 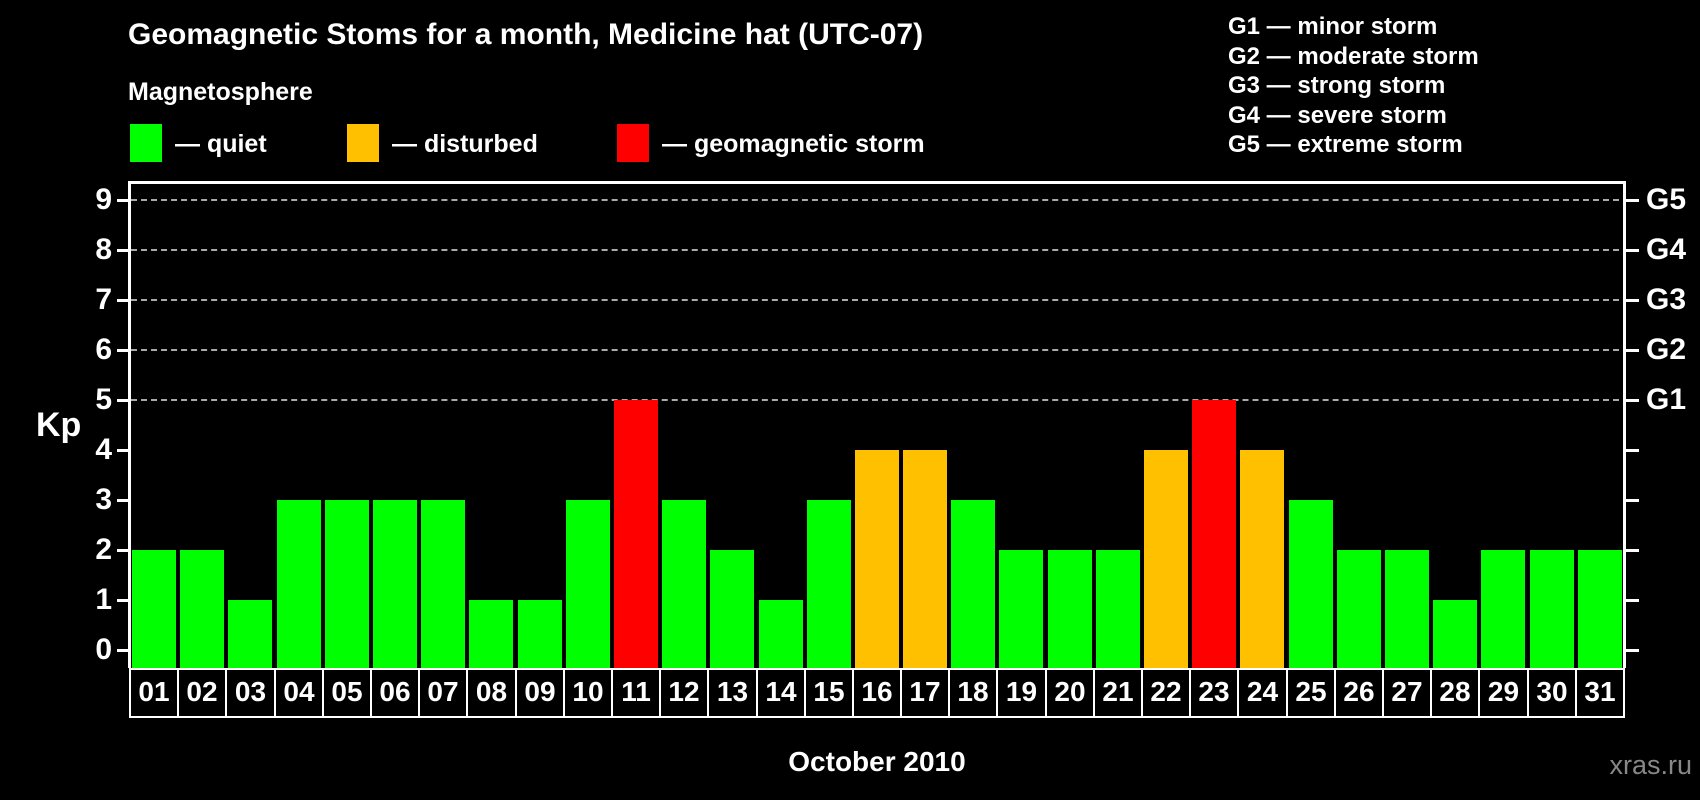 What do you see at coordinates (781, 693) in the screenshot?
I see `day-label-14: 14` at bounding box center [781, 693].